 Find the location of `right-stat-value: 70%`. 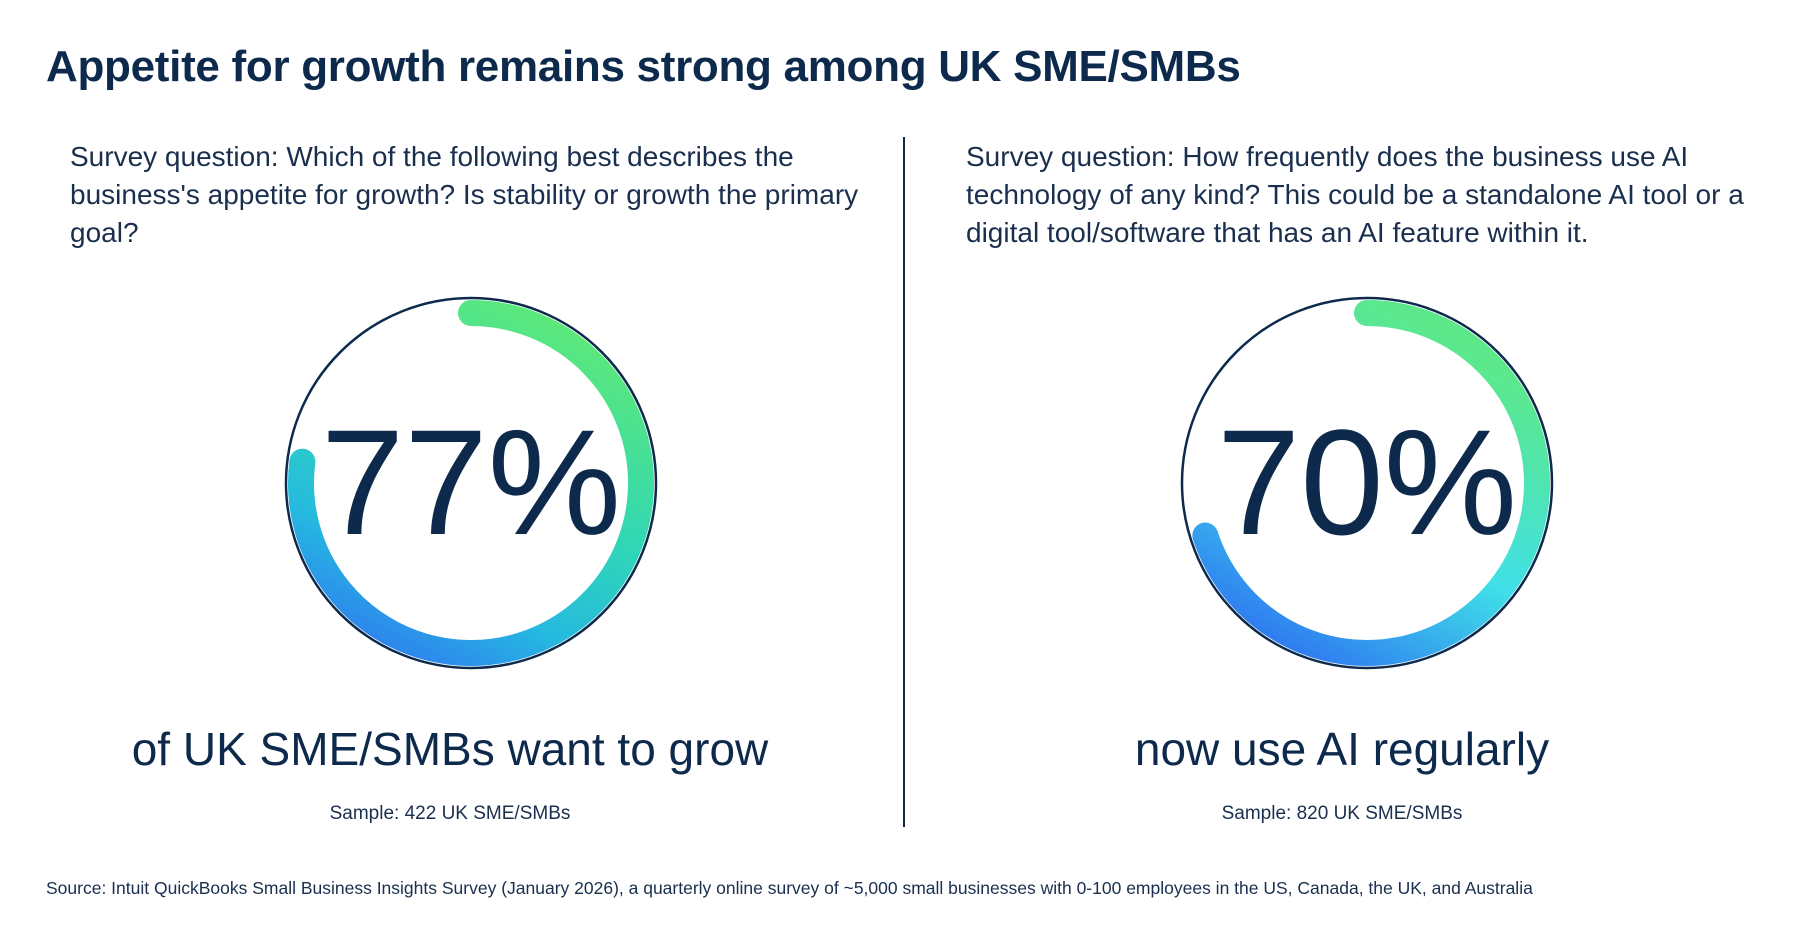

right-stat-value: 70% is located at coordinates (1367, 482).